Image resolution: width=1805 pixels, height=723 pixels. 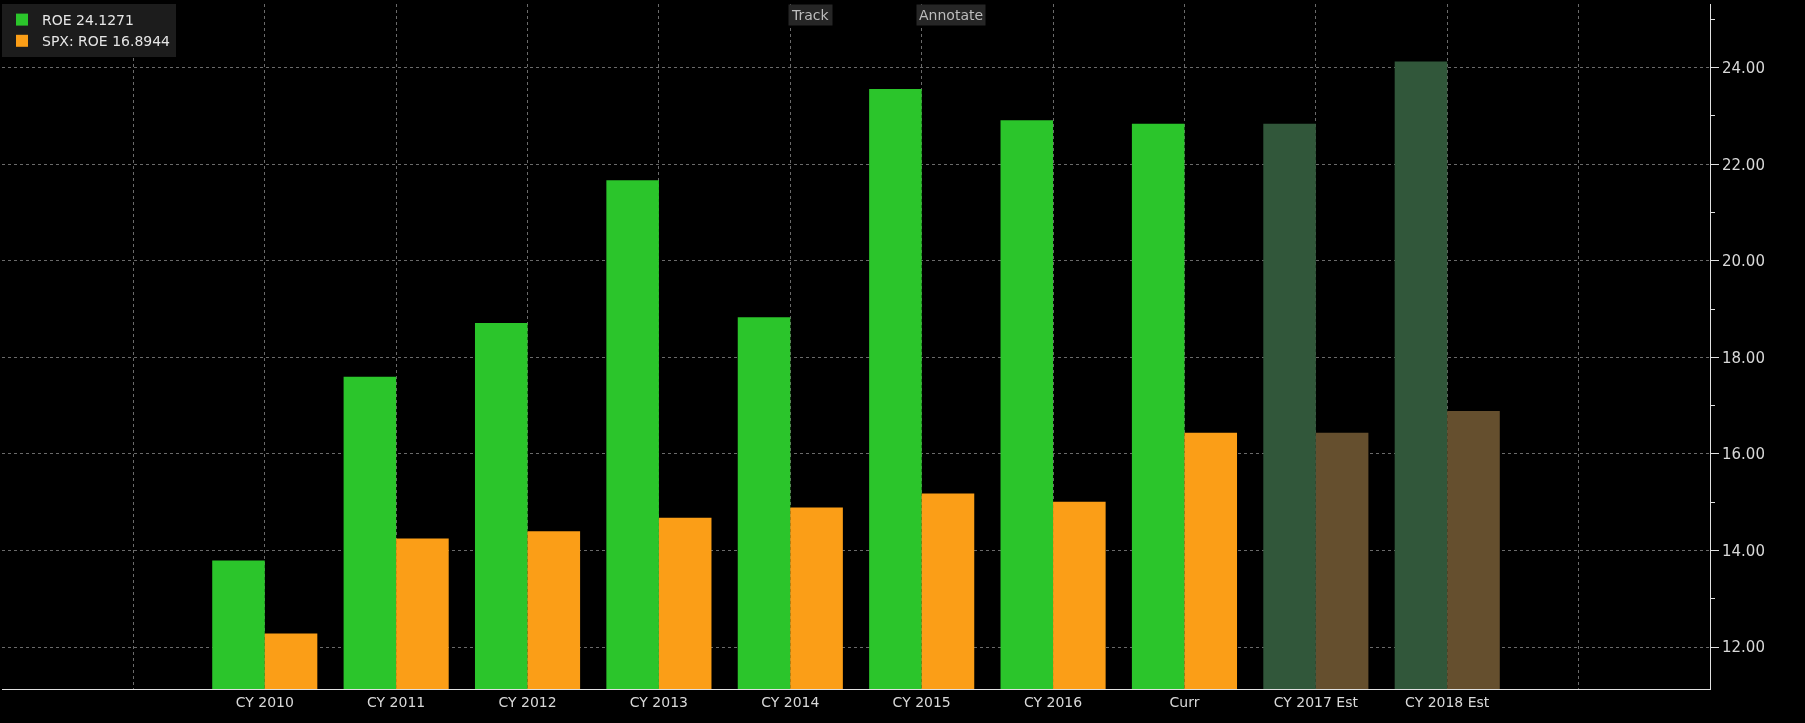 What do you see at coordinates (1743, 550) in the screenshot?
I see `y-tick-label: 14.00` at bounding box center [1743, 550].